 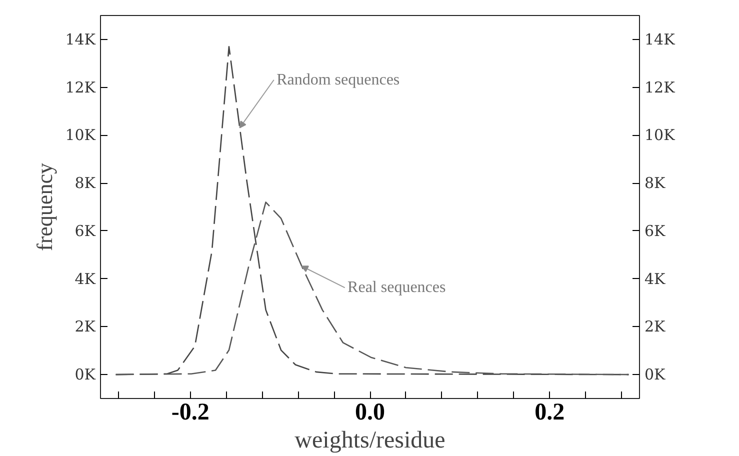 What do you see at coordinates (85, 327) in the screenshot?
I see `y-tick-label: 2K` at bounding box center [85, 327].